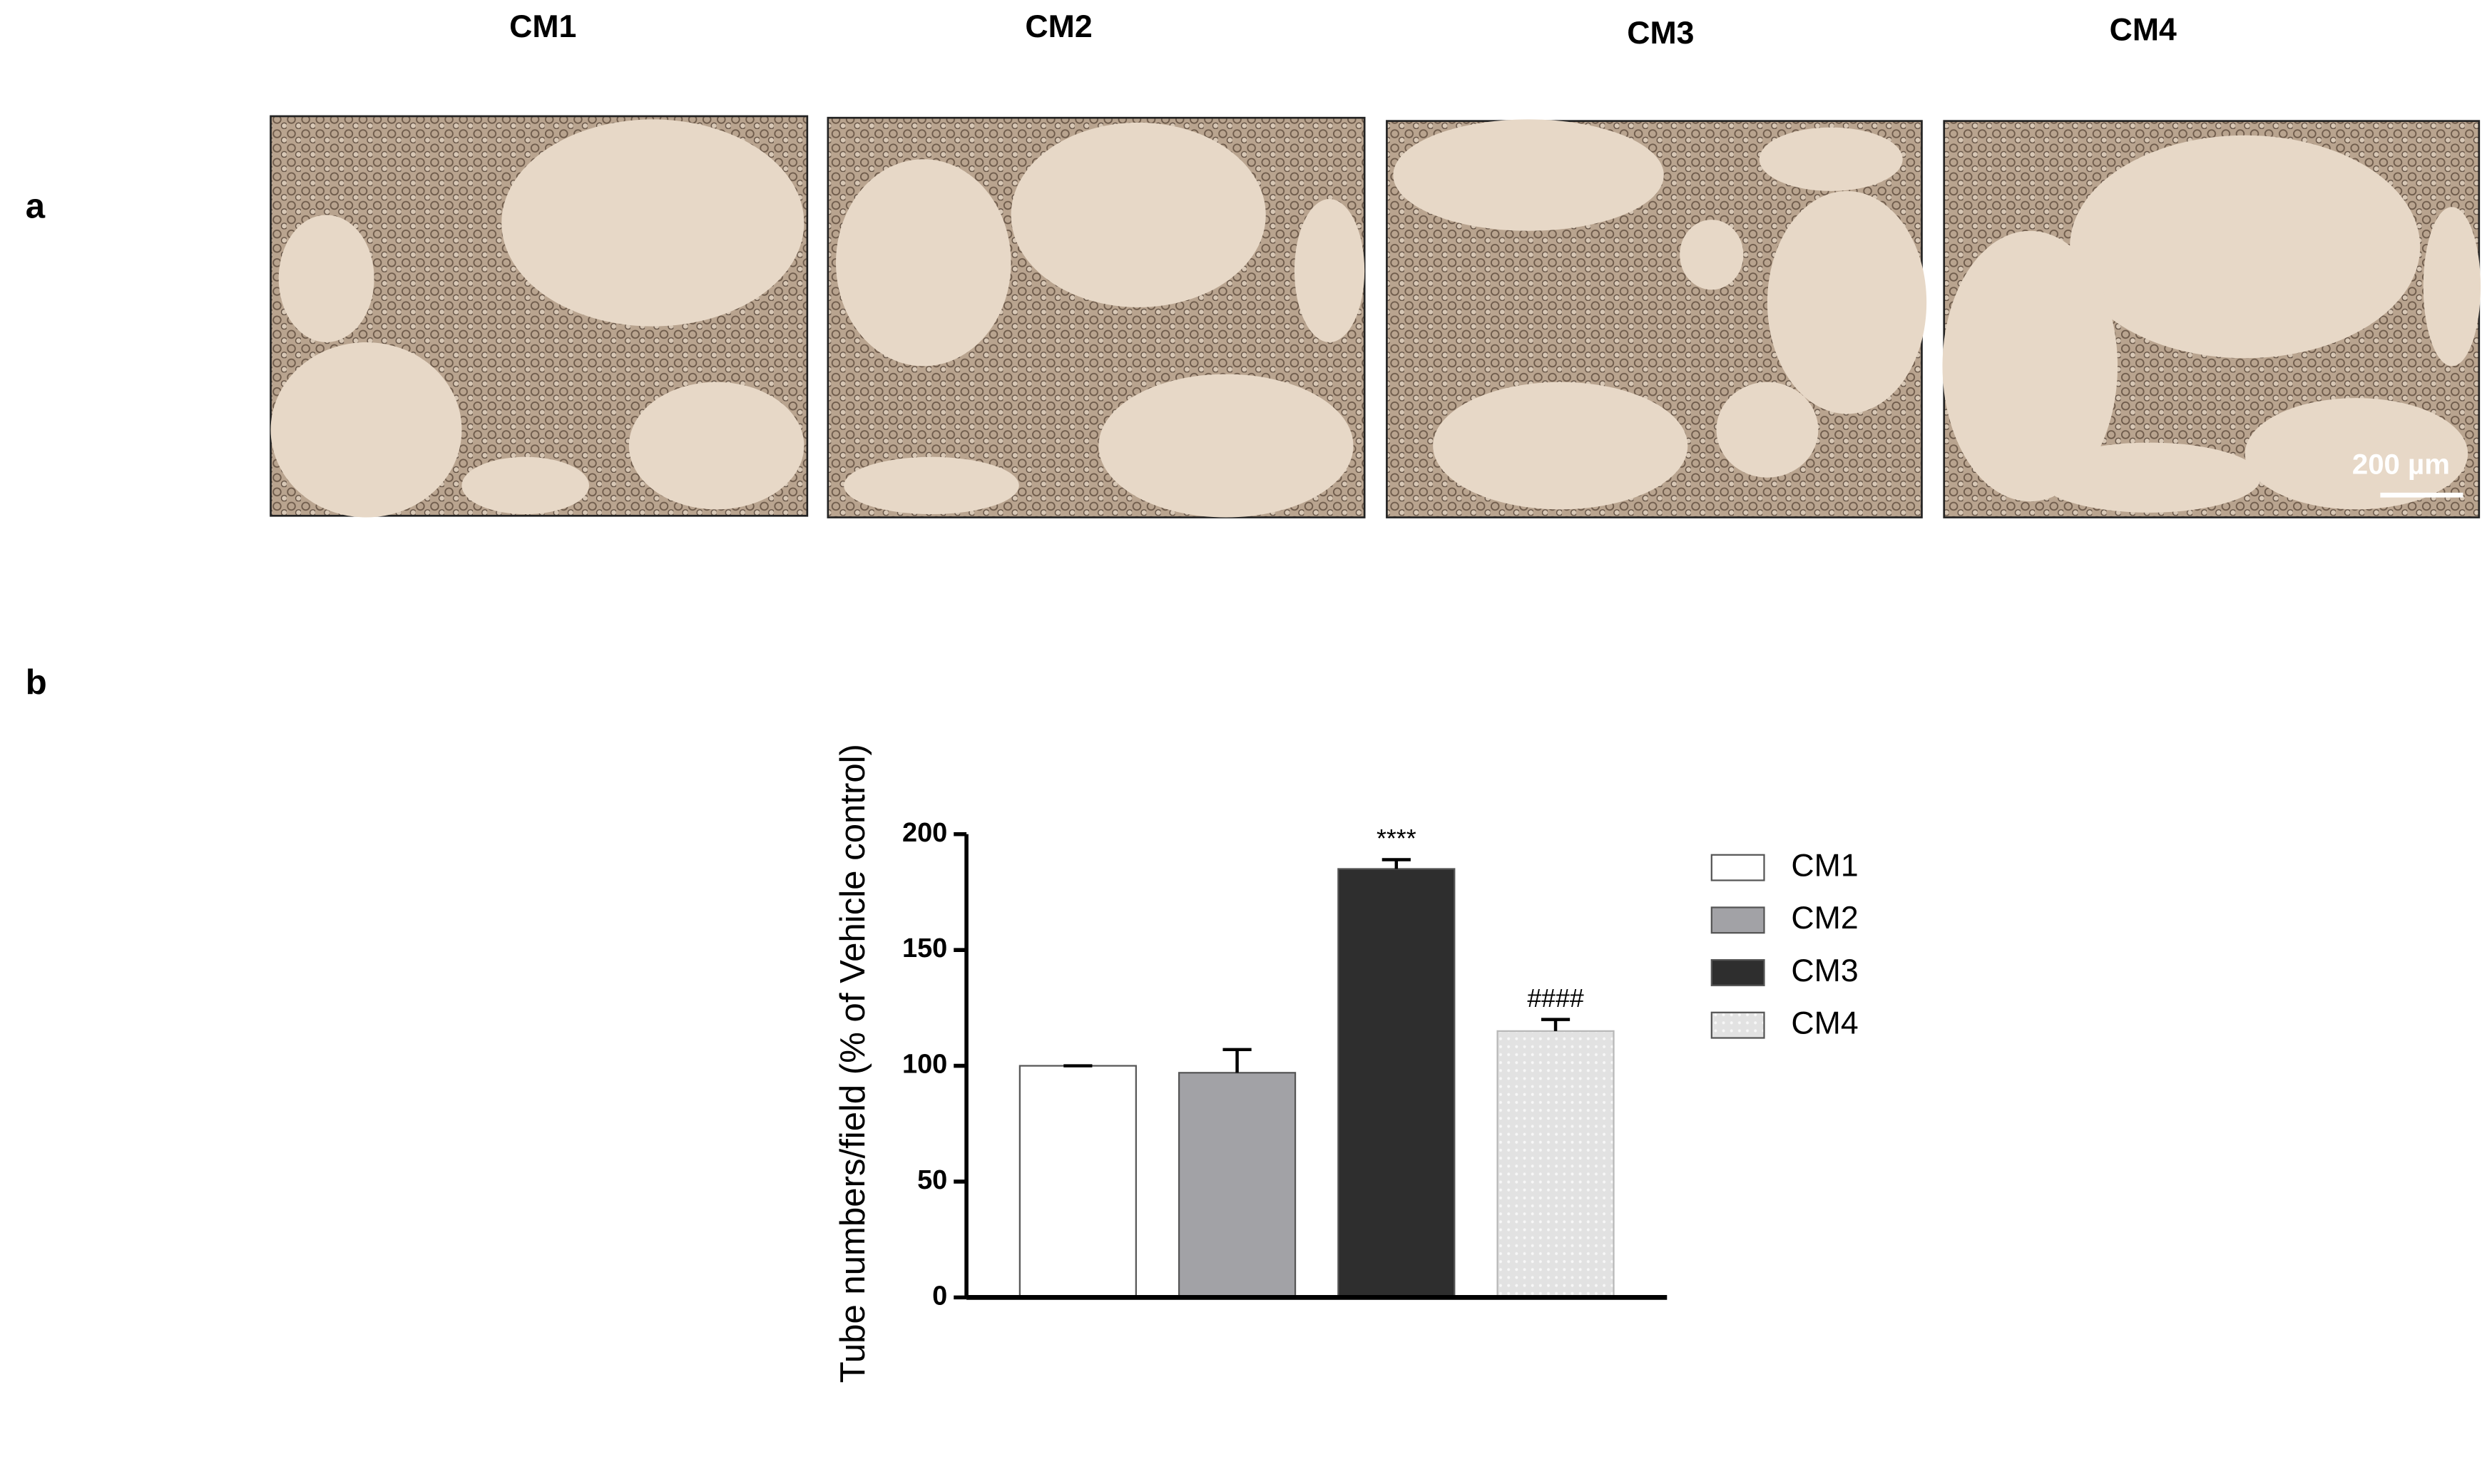 The width and height of the screenshot is (2487, 1484). What do you see at coordinates (939, 1296) in the screenshot?
I see `y-tick-label: 0` at bounding box center [939, 1296].